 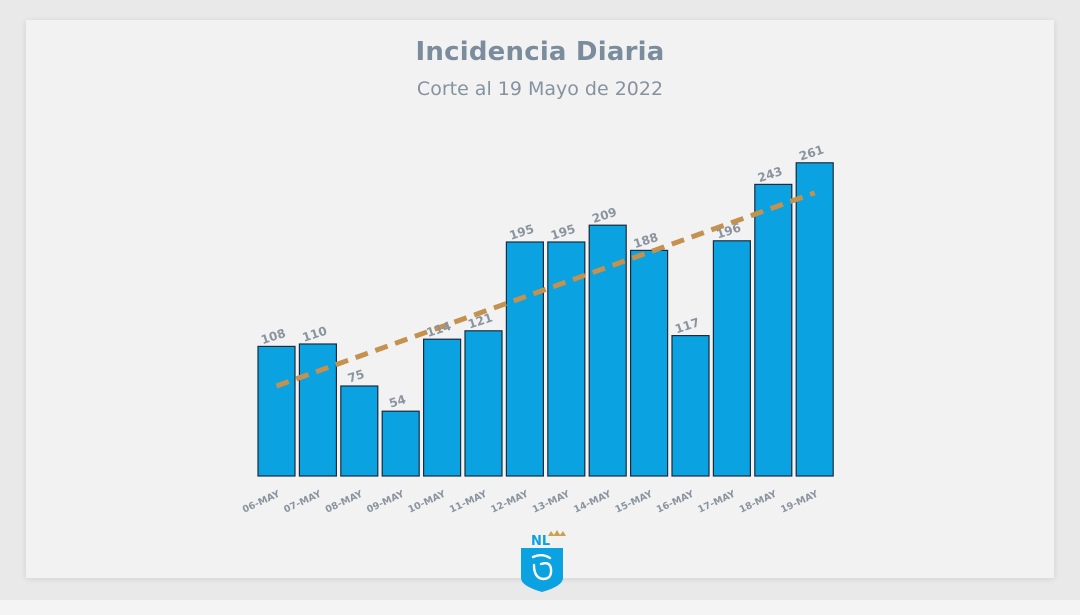 What do you see at coordinates (483, 403) in the screenshot?
I see `bar-11-may` at bounding box center [483, 403].